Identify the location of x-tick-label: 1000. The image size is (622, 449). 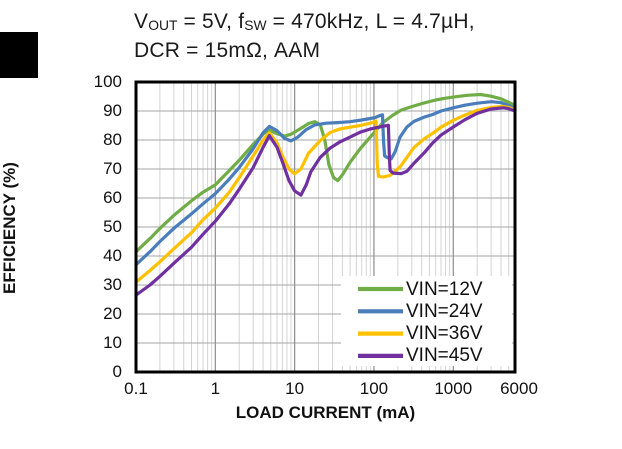
(453, 388).